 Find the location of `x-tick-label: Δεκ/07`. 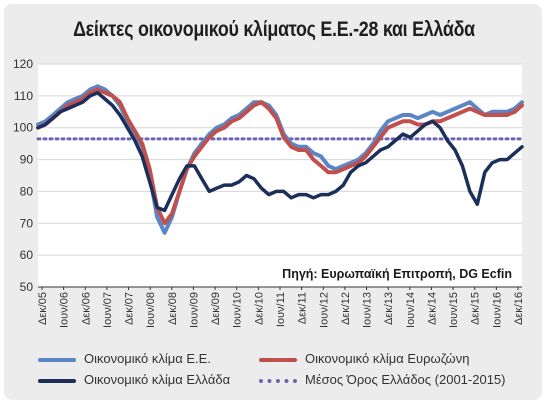

x-tick-label: Δεκ/07 is located at coordinates (130, 308).